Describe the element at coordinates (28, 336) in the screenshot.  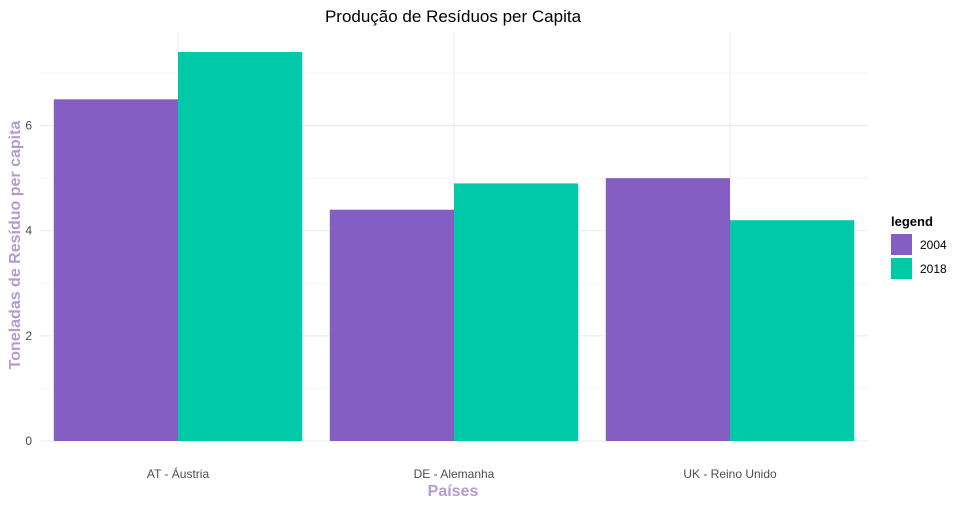
I see `y-tick-label: 2` at that location.